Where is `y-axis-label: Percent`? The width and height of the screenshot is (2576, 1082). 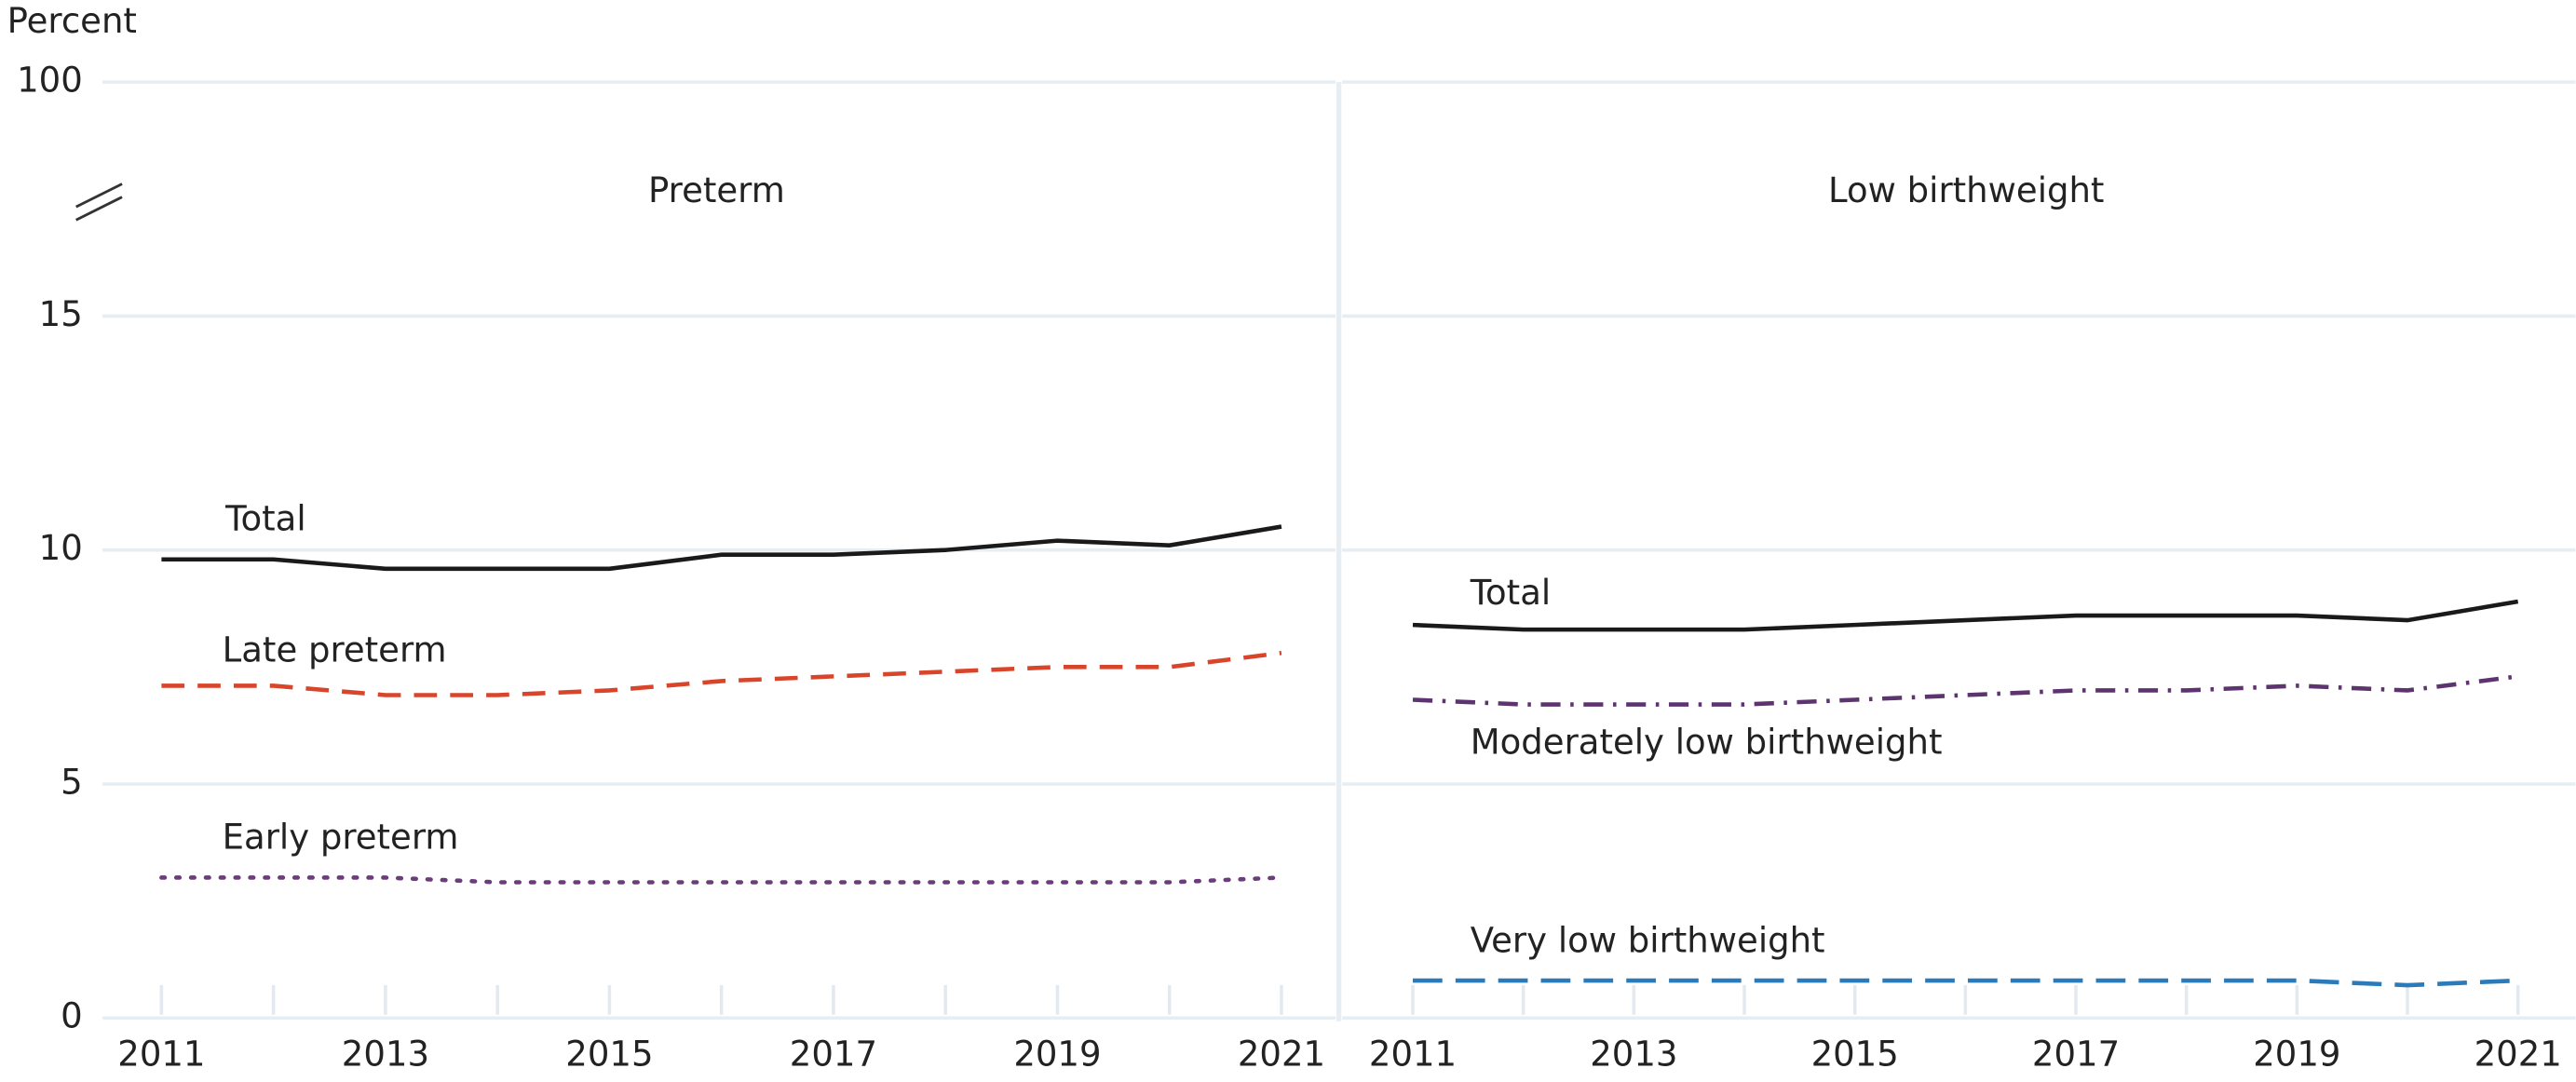
y-axis-label: Percent is located at coordinates (72, 21).